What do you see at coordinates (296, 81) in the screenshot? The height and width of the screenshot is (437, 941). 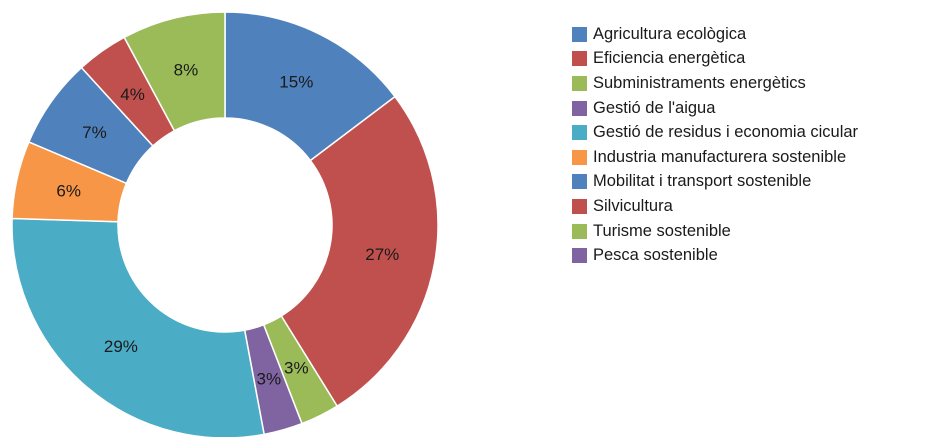 I see `slice-label-agricultura-ecologica: 15%` at bounding box center [296, 81].